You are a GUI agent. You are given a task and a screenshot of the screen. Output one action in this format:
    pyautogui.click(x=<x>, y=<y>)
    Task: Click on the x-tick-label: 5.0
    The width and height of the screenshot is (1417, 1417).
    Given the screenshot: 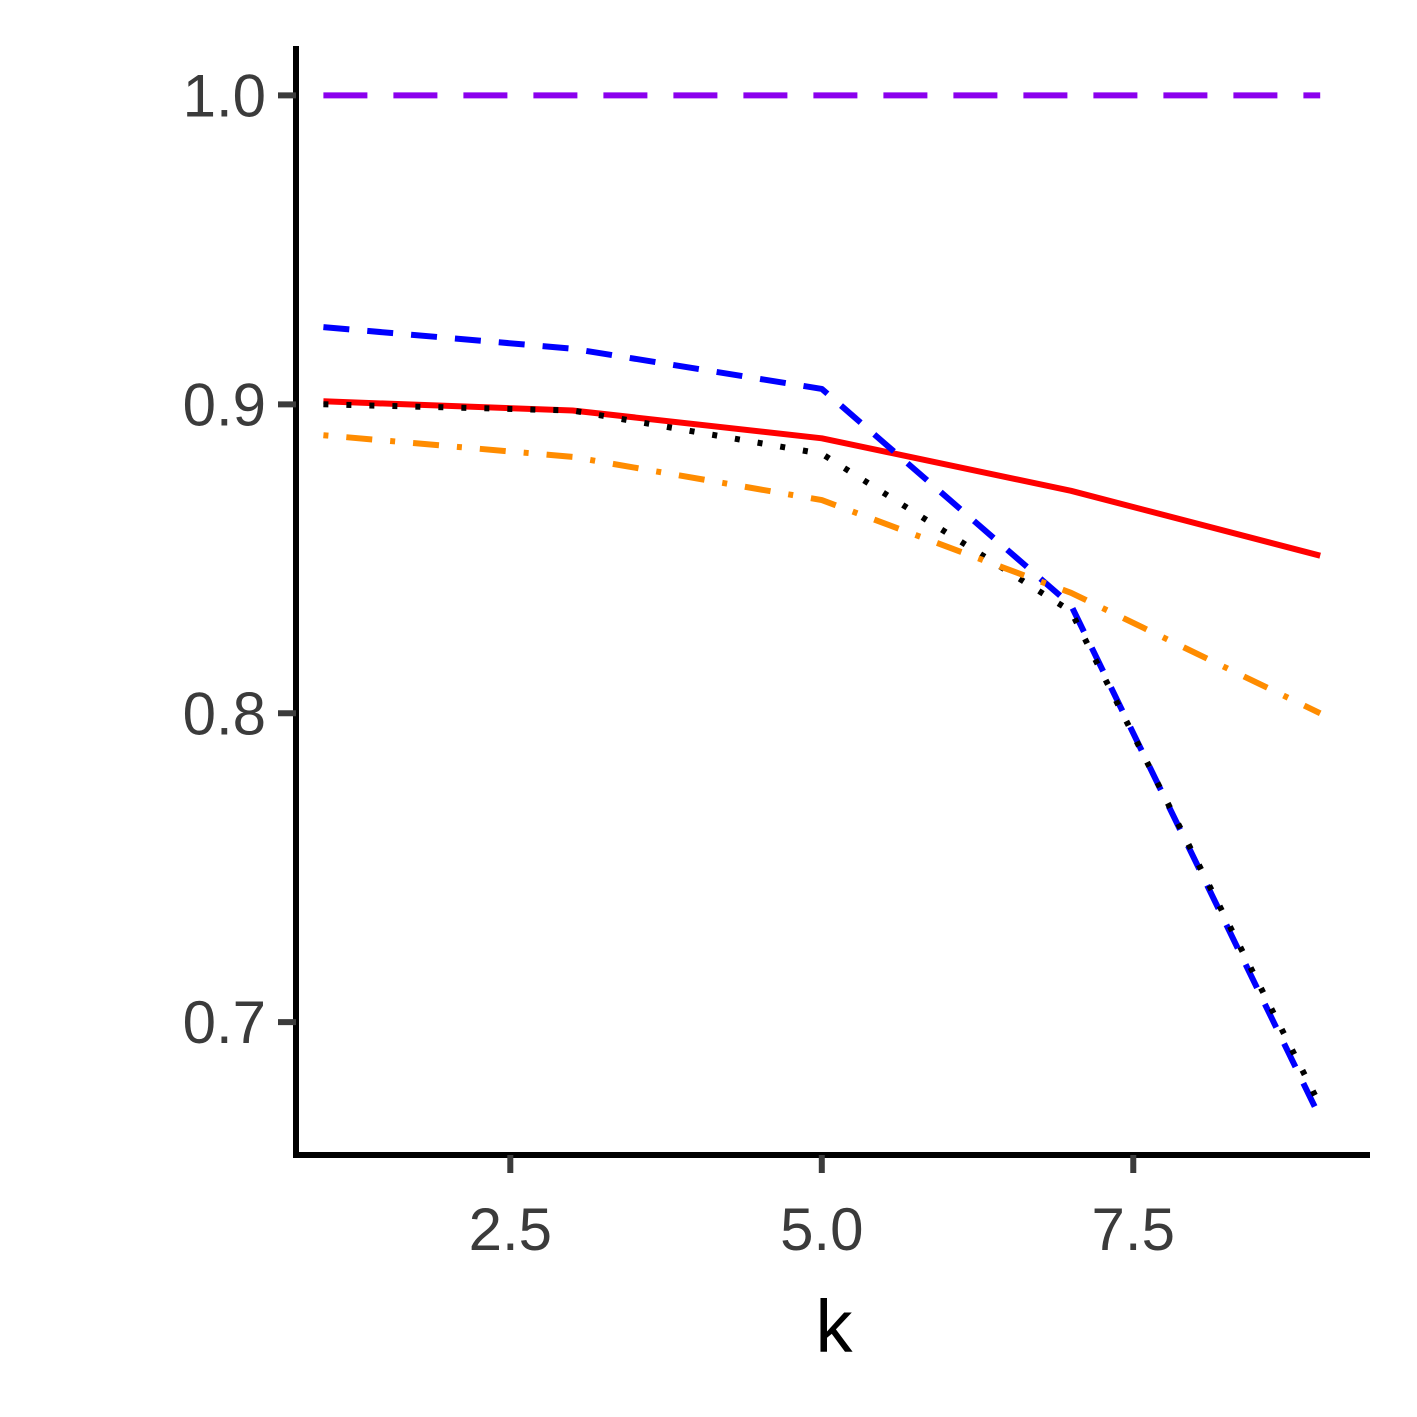 What is the action you would take?
    pyautogui.click(x=821, y=1229)
    